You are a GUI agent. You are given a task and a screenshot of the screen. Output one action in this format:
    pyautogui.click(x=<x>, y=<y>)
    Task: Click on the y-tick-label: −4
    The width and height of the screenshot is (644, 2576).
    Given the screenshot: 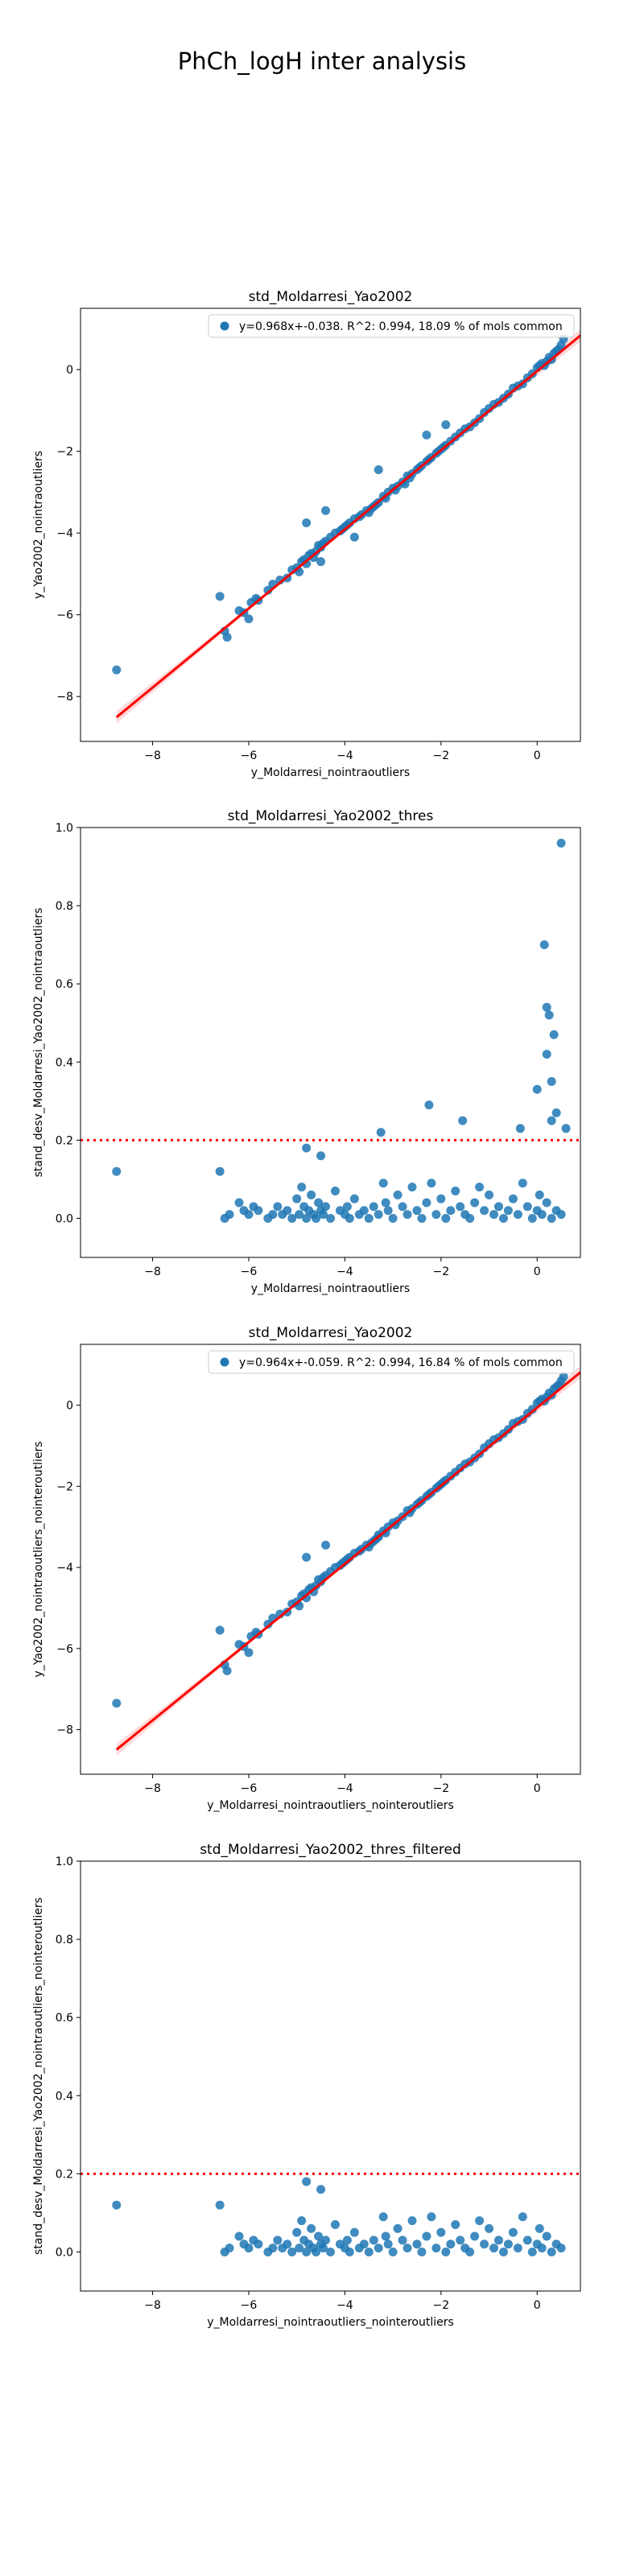 What is the action you would take?
    pyautogui.click(x=64, y=1568)
    